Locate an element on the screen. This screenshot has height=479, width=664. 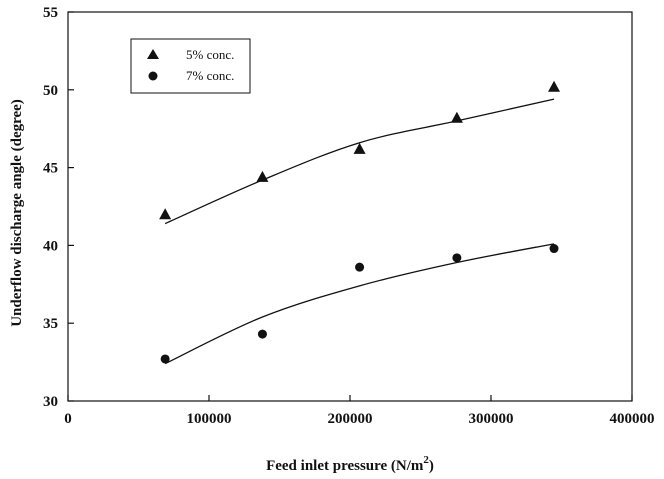
y-tick-label: 35 is located at coordinates (50, 324).